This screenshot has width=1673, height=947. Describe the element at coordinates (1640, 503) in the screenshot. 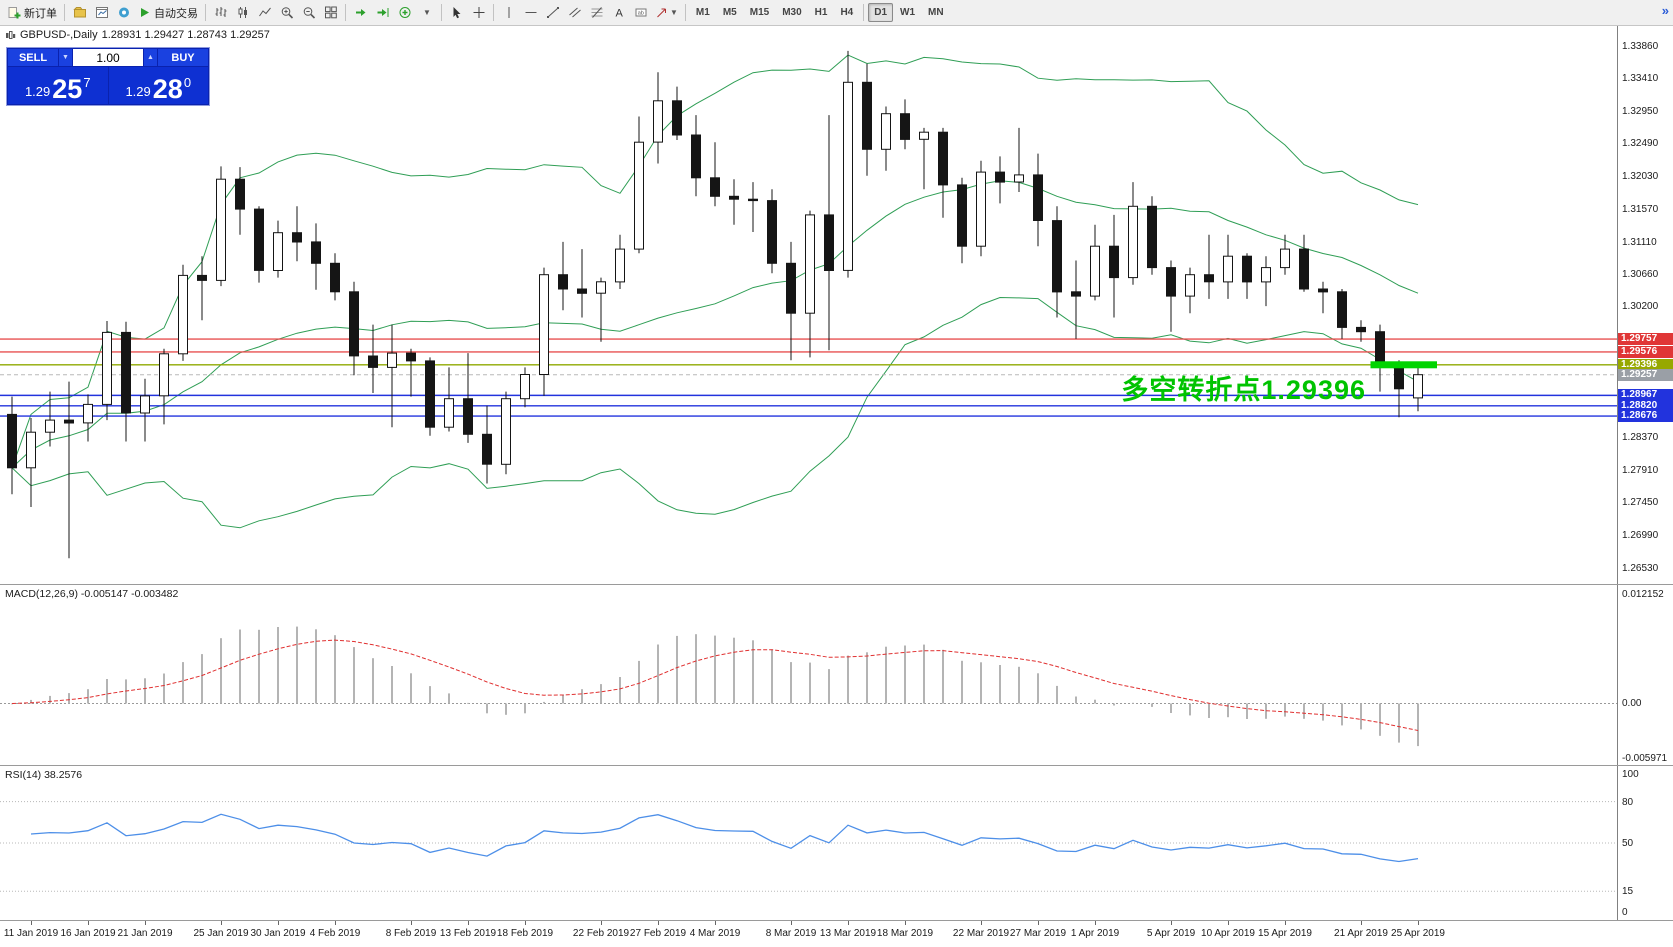

I see `price-tick-label: 1.27450` at that location.